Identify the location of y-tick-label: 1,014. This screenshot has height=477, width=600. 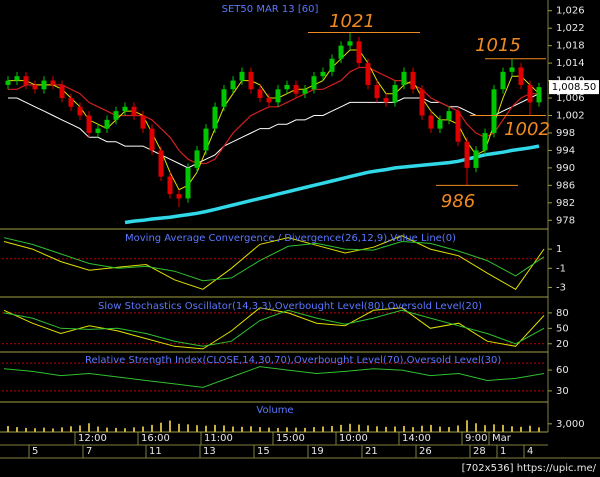
(570, 63).